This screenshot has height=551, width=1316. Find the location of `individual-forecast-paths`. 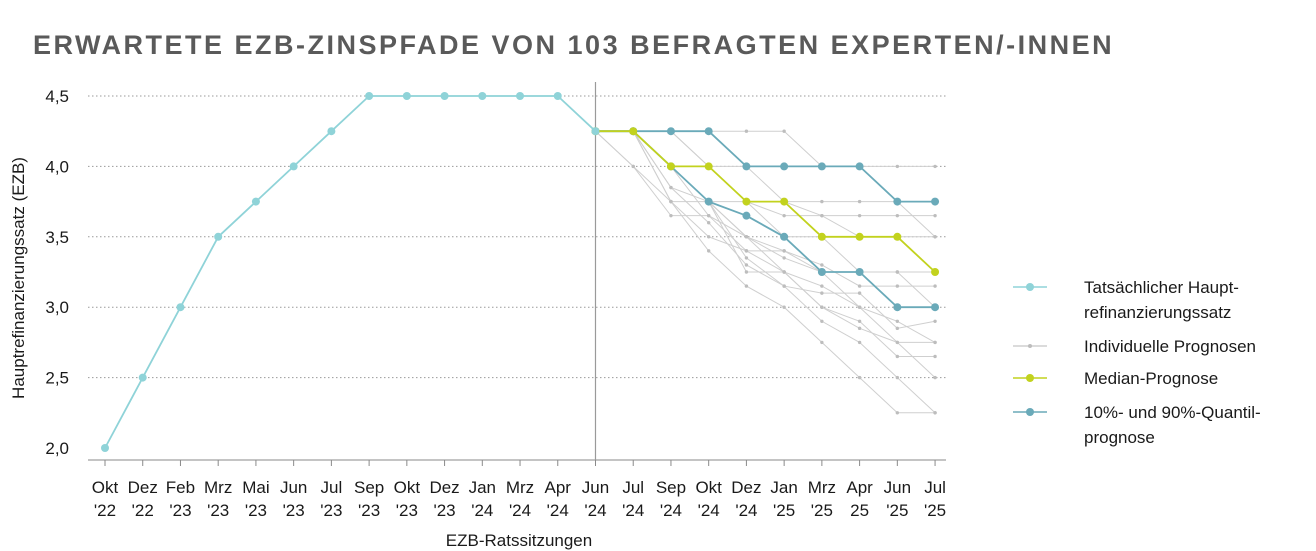

individual-forecast-paths is located at coordinates (766, 272).